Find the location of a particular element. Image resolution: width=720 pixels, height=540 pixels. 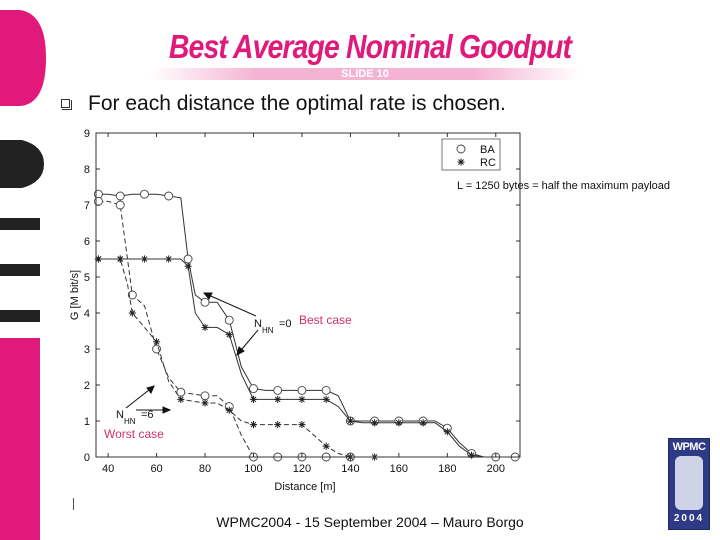

legend-star-marker is located at coordinates (461, 162).